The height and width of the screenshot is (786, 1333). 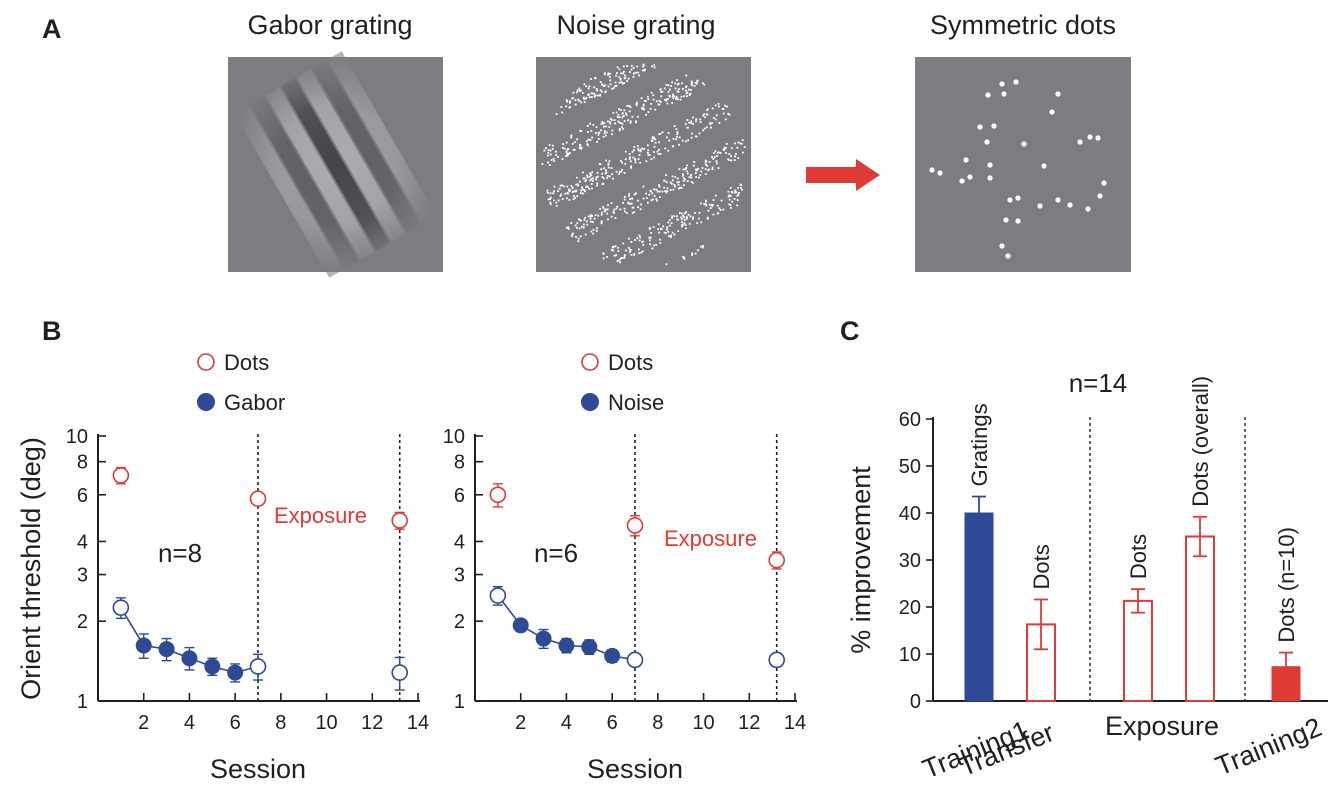 What do you see at coordinates (1023, 25) in the screenshot?
I see `dots-title: Symmetric dots` at bounding box center [1023, 25].